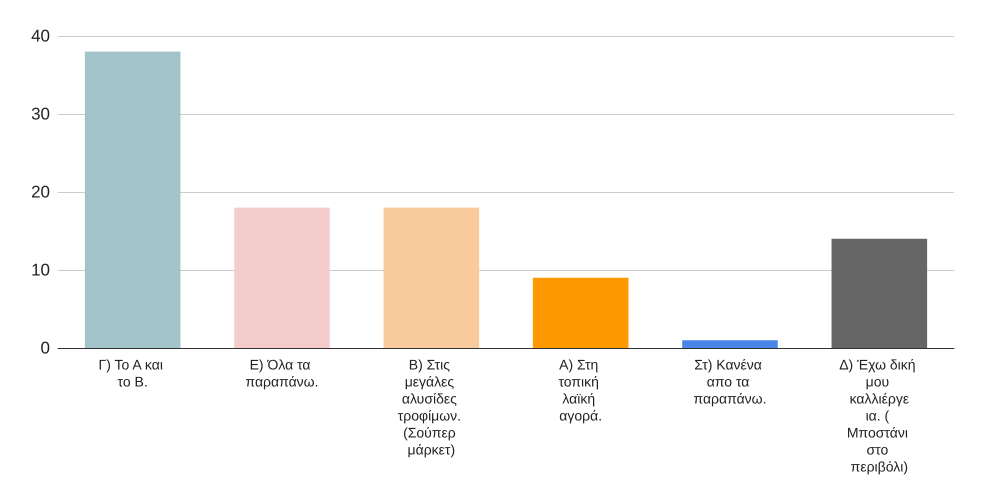 The image size is (982, 483). I want to click on x-tick-label: Β) Στις μεγάλες αλυσίδες τροφίμων. (Σούπερ μάρκετ), so click(431, 407).